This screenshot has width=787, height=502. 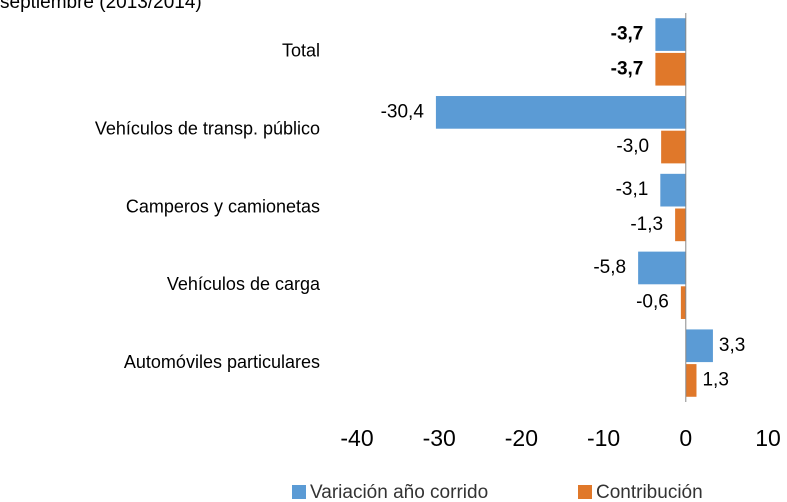 I want to click on data-label: -3,0, so click(x=632, y=146).